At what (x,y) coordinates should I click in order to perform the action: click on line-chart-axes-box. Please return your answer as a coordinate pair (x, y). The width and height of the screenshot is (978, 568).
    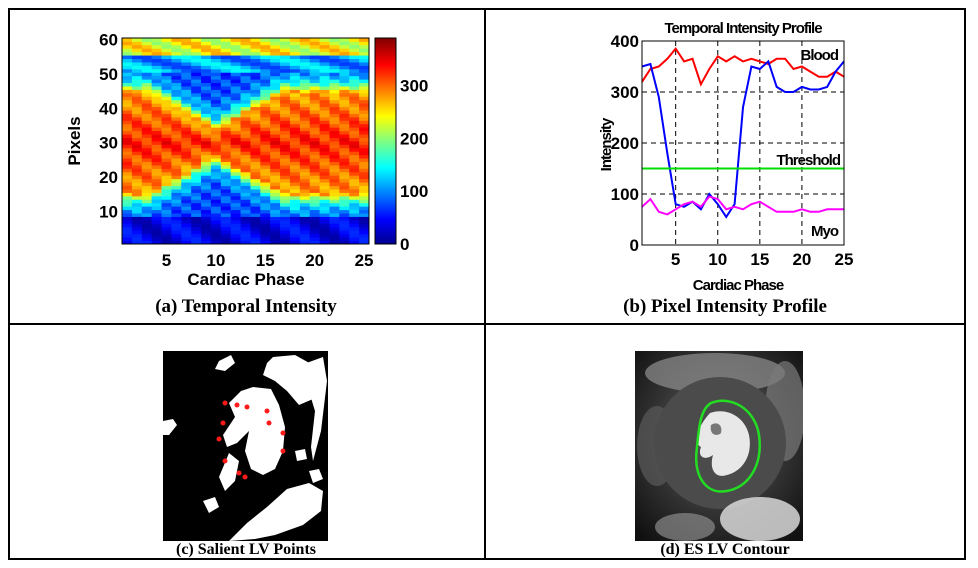
    Looking at the image, I should click on (743, 143).